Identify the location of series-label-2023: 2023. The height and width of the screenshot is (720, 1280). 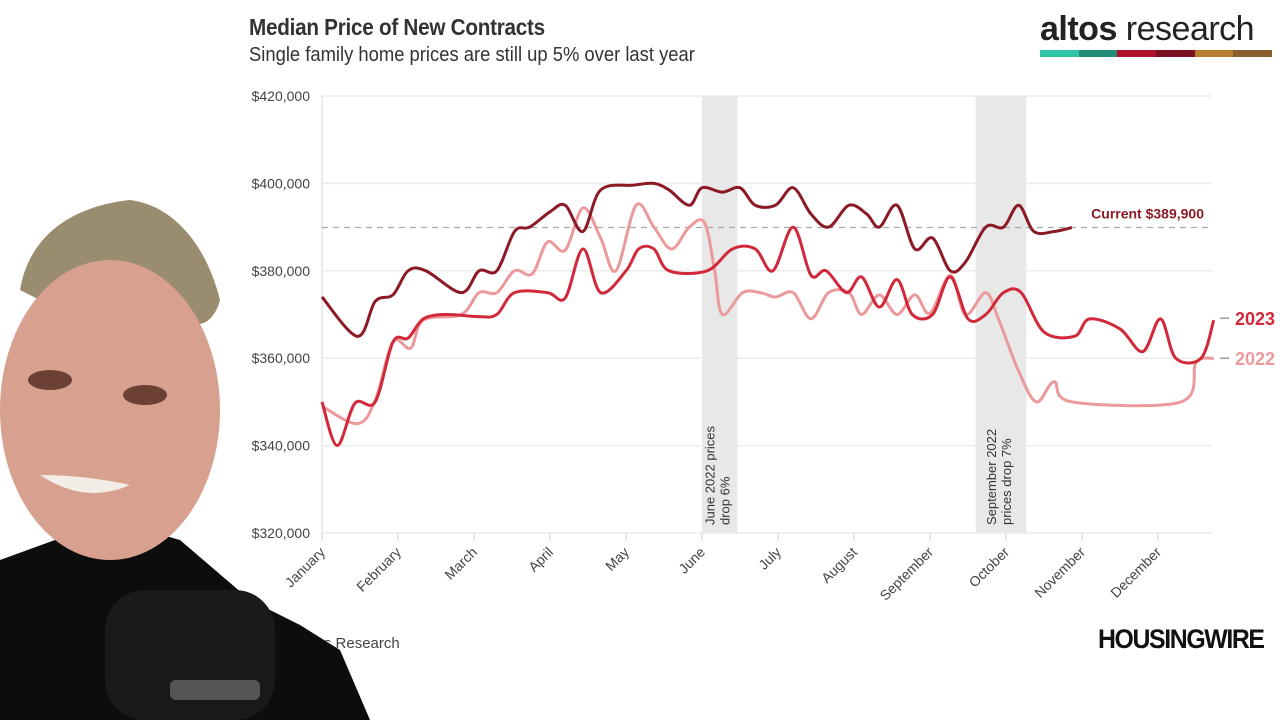
(1255, 319).